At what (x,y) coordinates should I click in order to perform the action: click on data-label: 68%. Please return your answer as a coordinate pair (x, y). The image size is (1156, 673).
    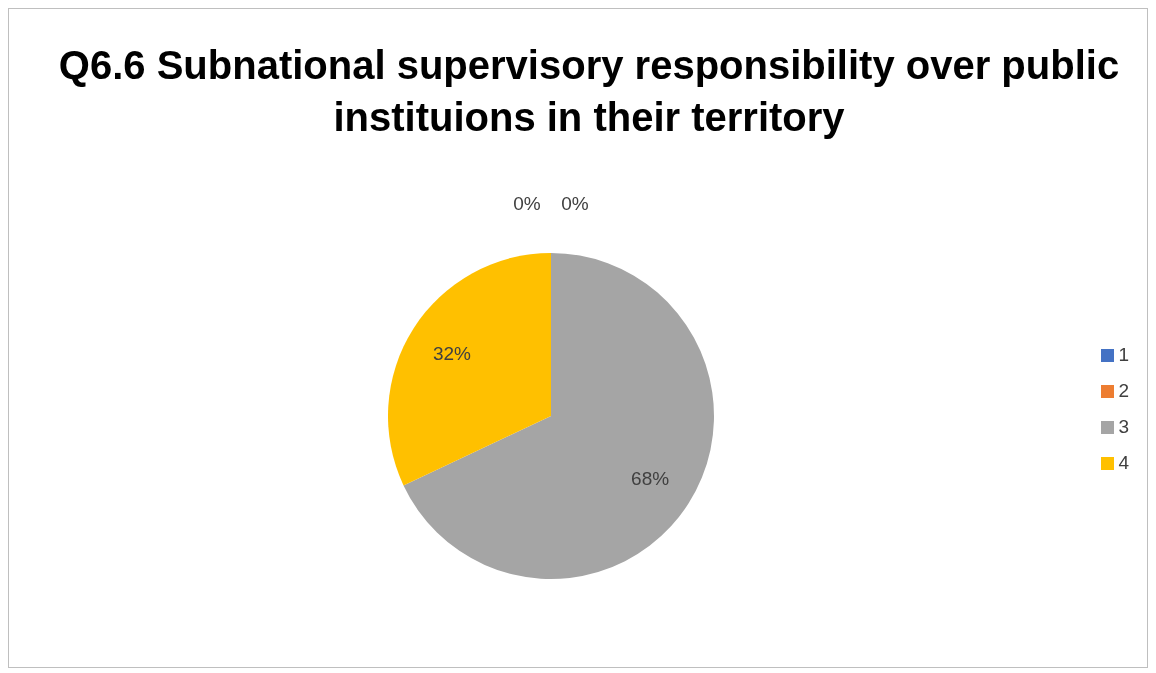
    Looking at the image, I should click on (650, 479).